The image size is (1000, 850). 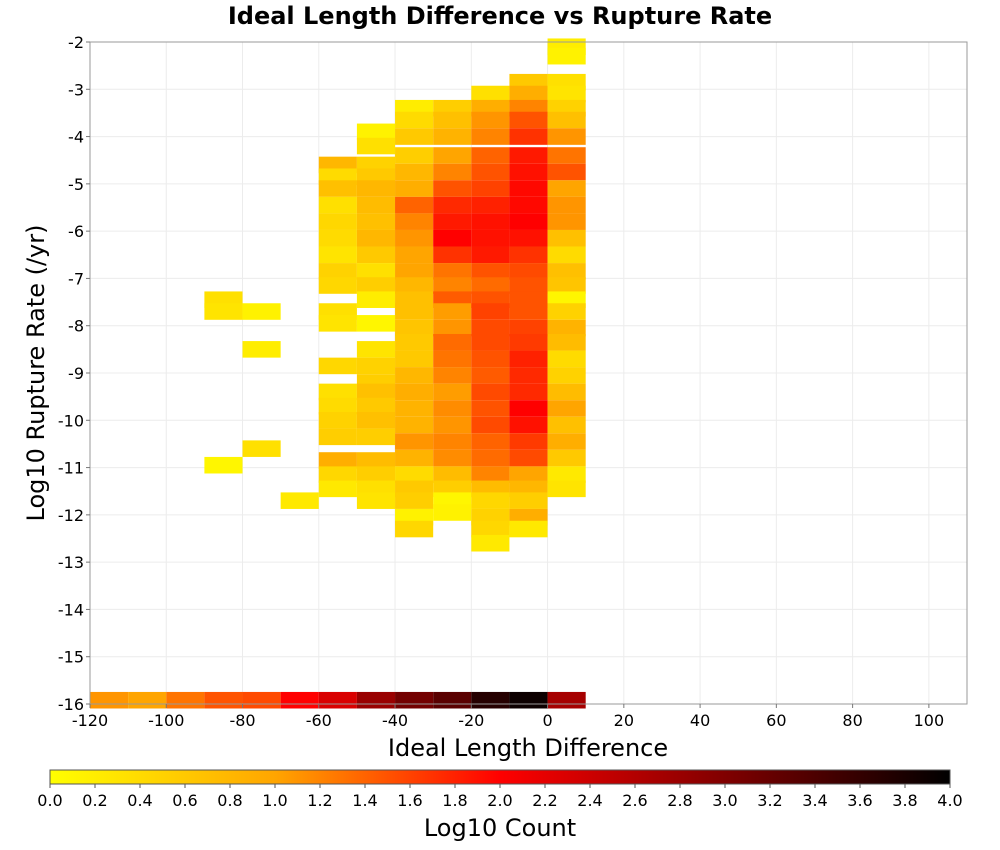 I want to click on y-tick-label: -5, so click(x=76, y=184).